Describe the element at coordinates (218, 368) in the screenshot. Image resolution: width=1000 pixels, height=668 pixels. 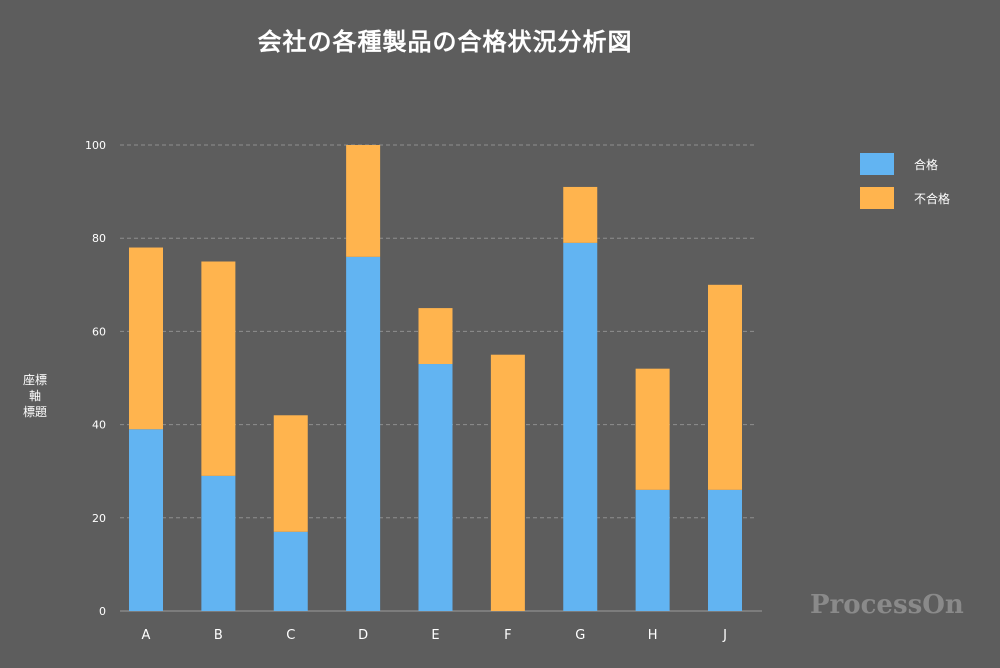
I see `bar-fail-B` at that location.